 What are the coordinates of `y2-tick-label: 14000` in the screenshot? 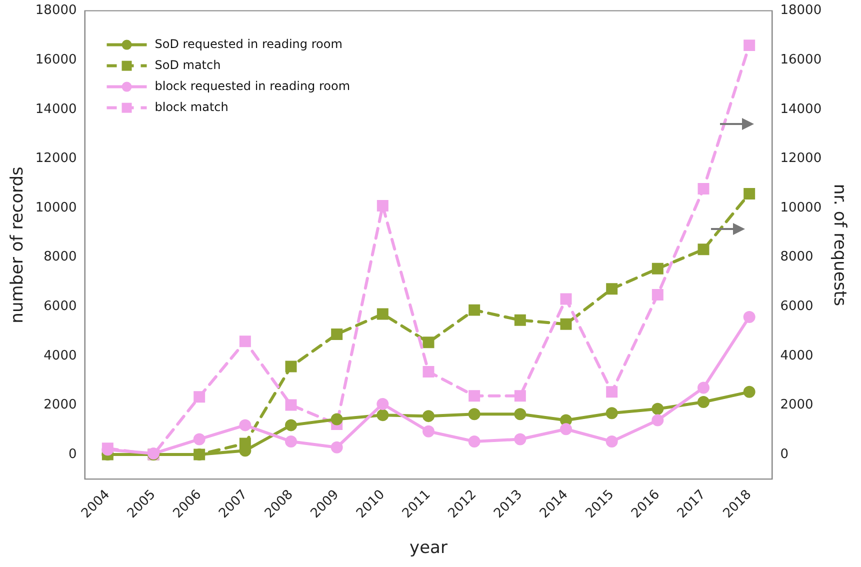 It's located at (801, 109).